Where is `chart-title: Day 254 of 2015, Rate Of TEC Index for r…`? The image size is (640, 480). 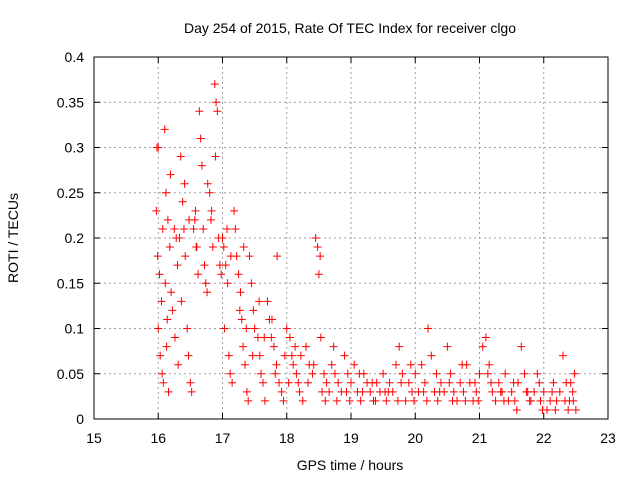
chart-title: Day 254 of 2015, Rate Of TEC Index for r… is located at coordinates (350, 28).